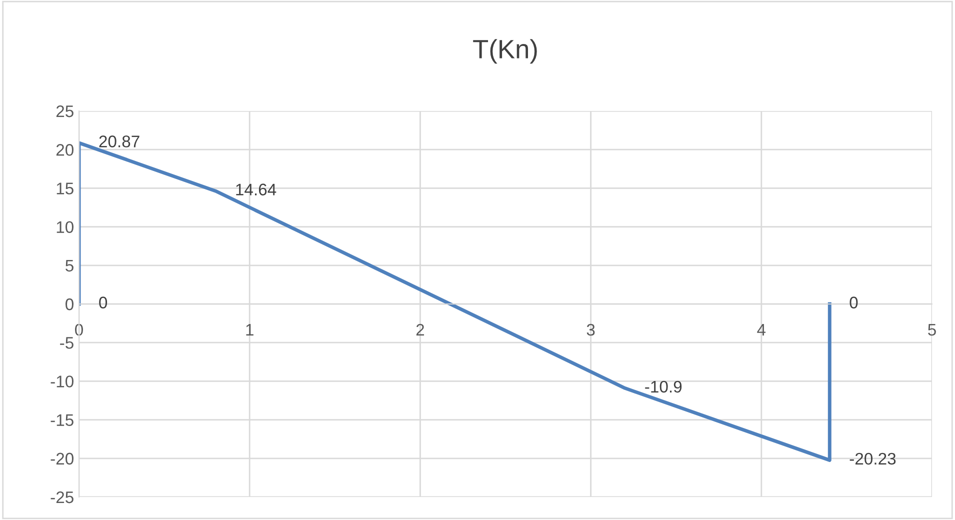 Image resolution: width=955 pixels, height=520 pixels. I want to click on y-tick-label: 5, so click(70, 266).